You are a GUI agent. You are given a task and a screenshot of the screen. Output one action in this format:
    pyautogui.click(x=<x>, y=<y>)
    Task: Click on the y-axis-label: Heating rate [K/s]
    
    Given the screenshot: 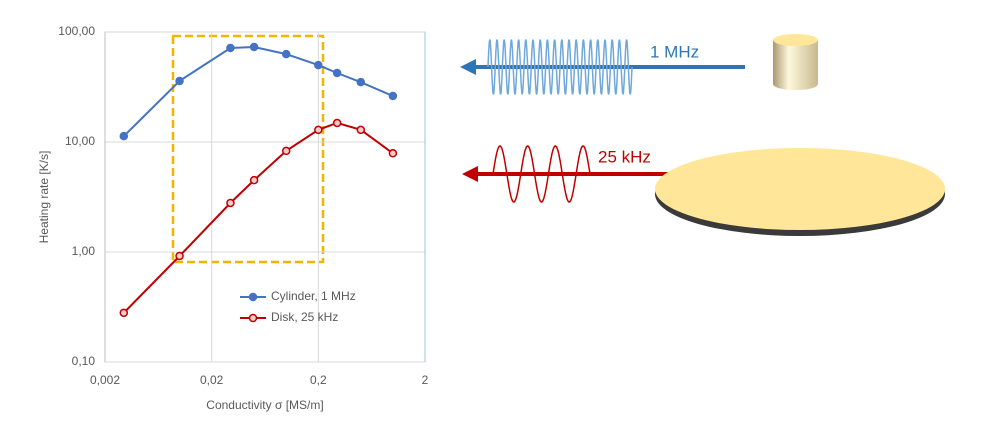 What is the action you would take?
    pyautogui.click(x=44, y=197)
    